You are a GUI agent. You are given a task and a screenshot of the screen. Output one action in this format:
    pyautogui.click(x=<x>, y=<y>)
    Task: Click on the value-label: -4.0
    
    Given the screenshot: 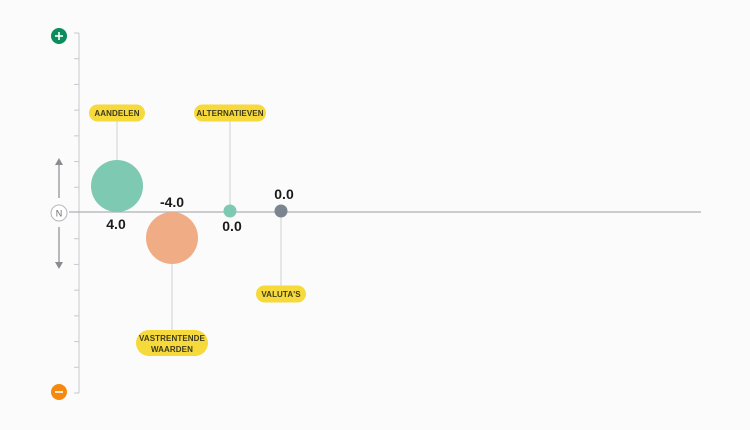 What is the action you would take?
    pyautogui.click(x=172, y=202)
    